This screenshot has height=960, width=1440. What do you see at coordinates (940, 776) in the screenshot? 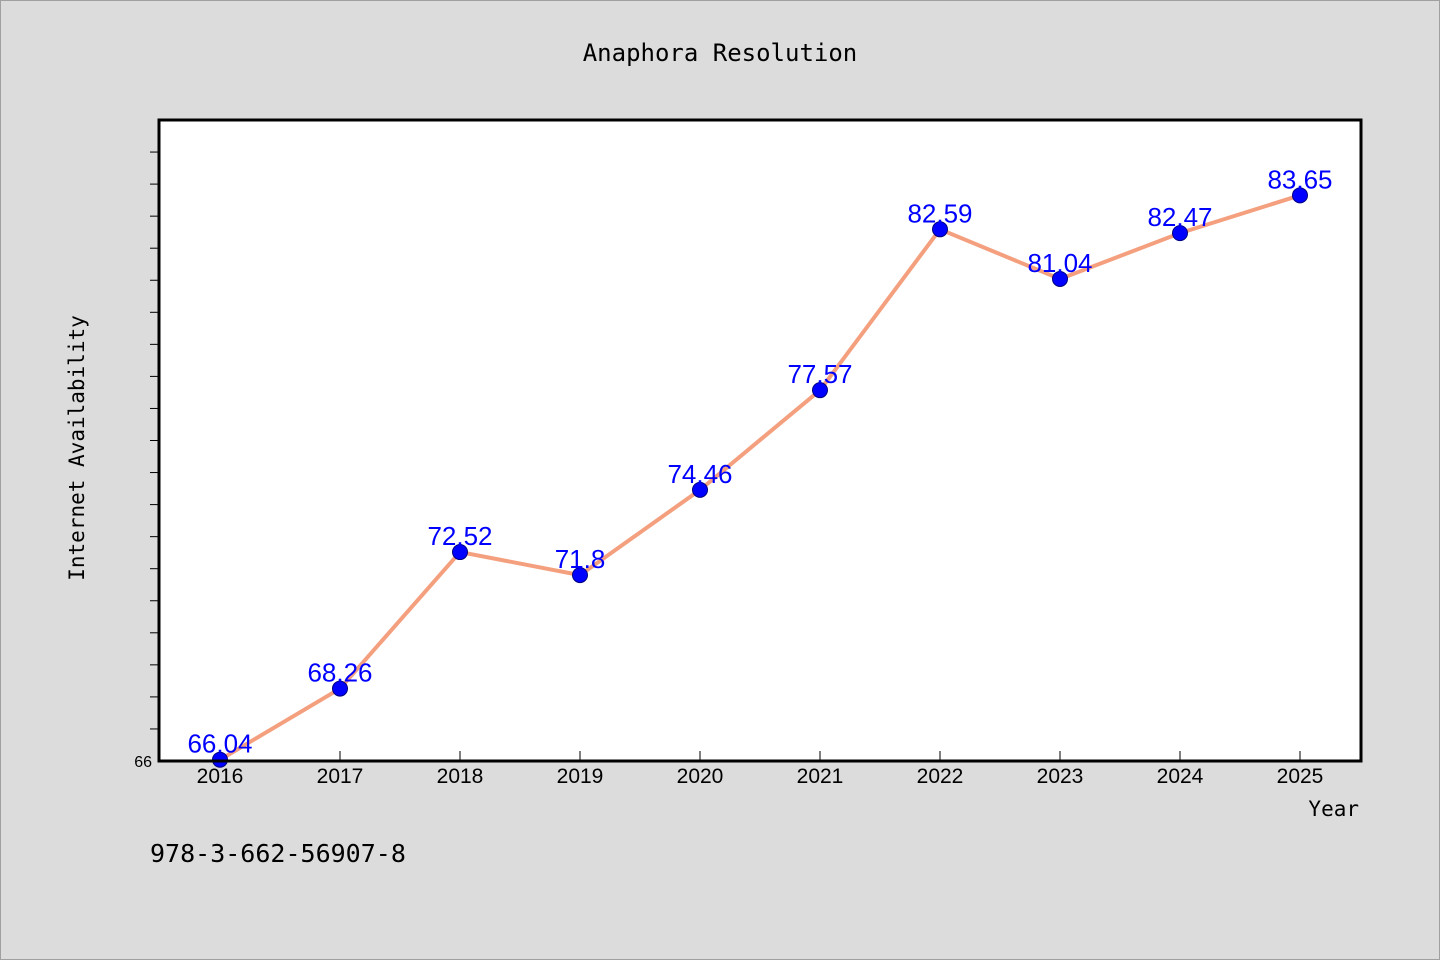
I see `x-tick-label: 2022` at bounding box center [940, 776].